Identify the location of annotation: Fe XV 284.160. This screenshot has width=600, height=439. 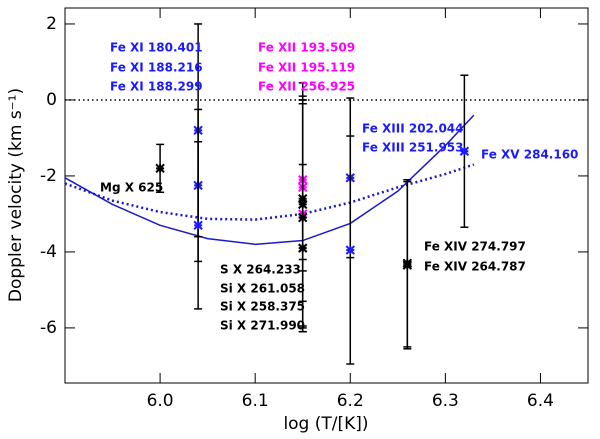
(529, 155).